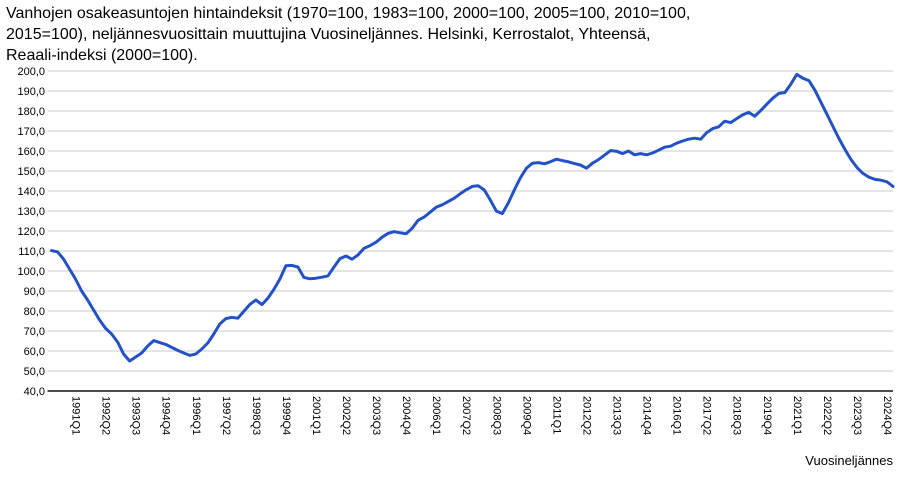  What do you see at coordinates (677, 415) in the screenshot?
I see `x-axis-tick-label: 2016Q1` at bounding box center [677, 415].